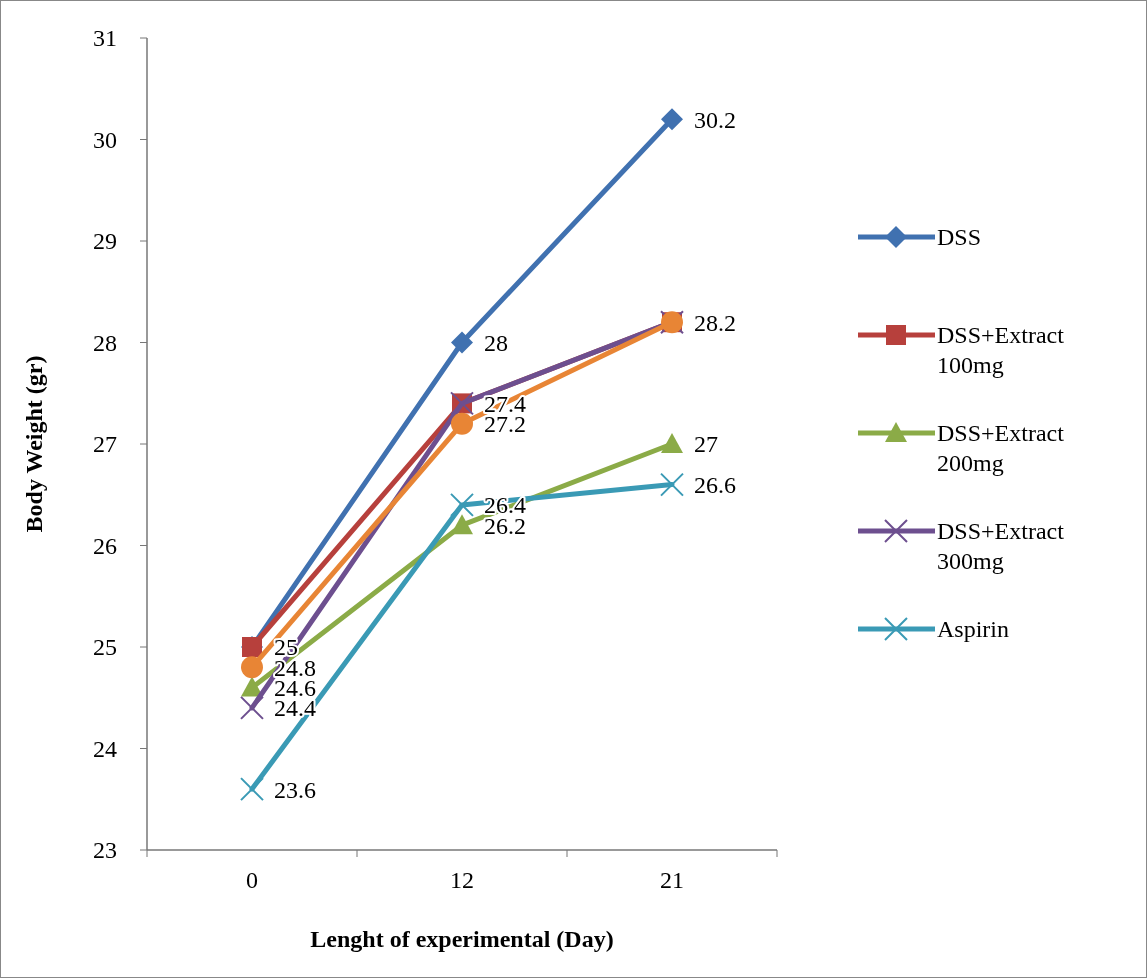  What do you see at coordinates (252, 880) in the screenshot?
I see `x-tick-label: 0` at bounding box center [252, 880].